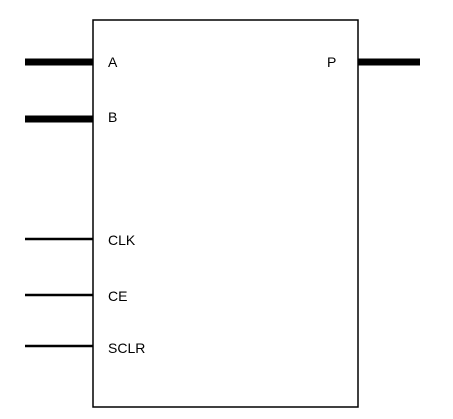  I want to click on pin-sclr-label: SCLR, so click(126, 348).